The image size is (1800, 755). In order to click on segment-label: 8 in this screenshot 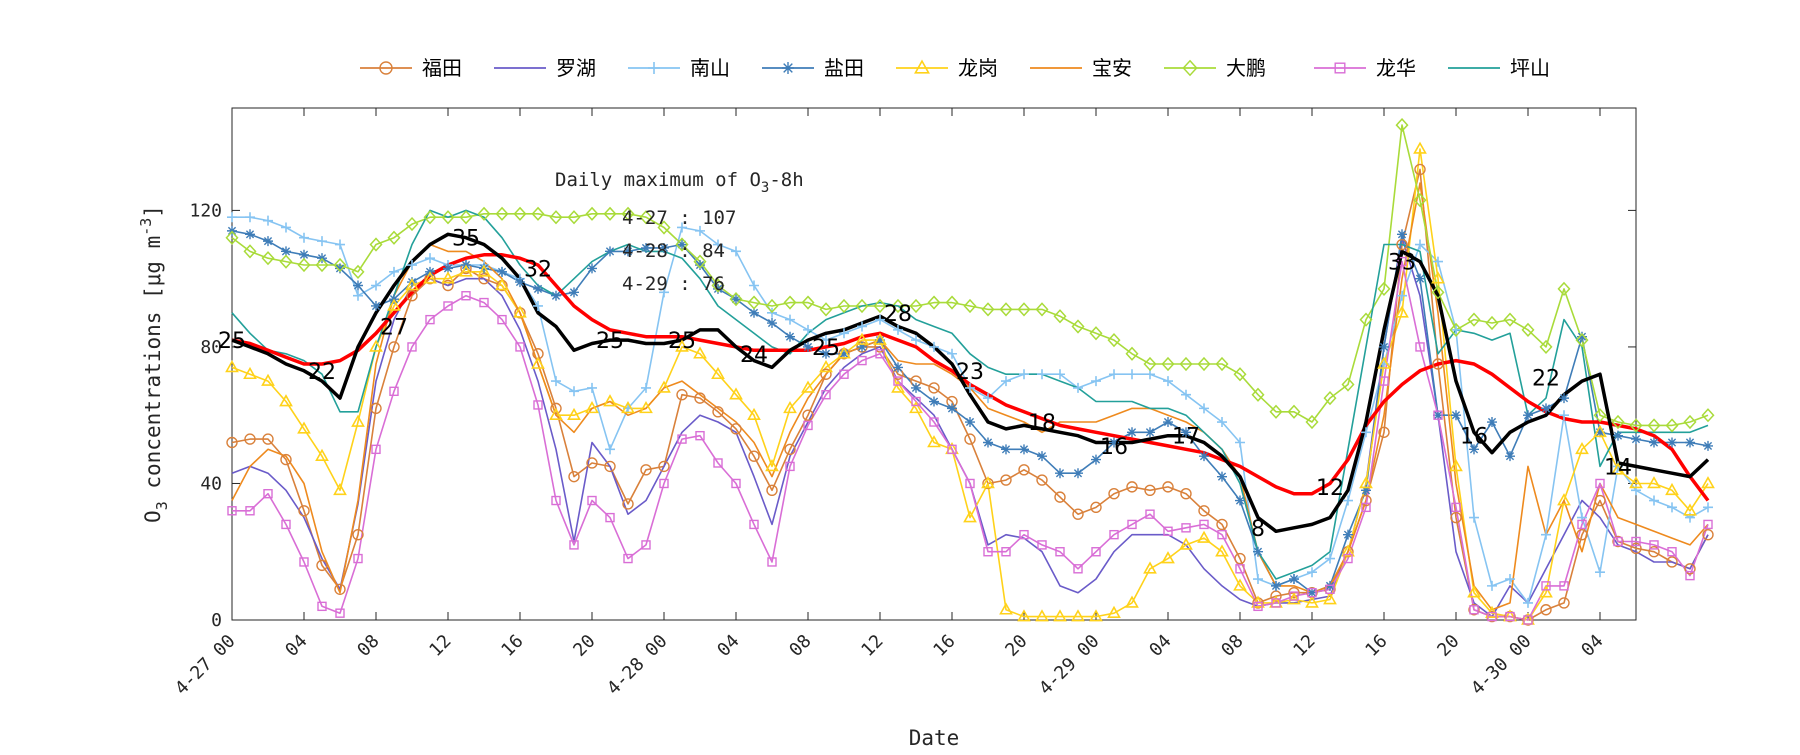, I will do `click(1258, 529)`.